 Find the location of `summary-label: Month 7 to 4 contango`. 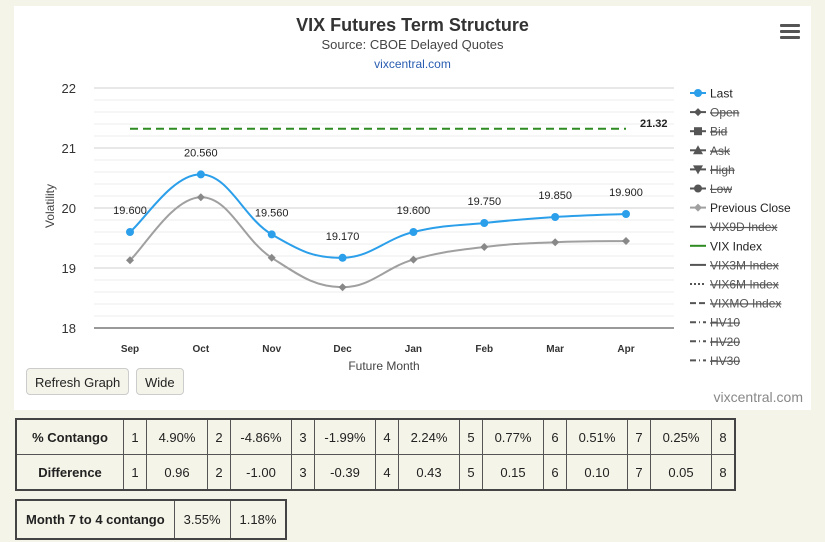

summary-label: Month 7 to 4 contango is located at coordinates (95, 519).